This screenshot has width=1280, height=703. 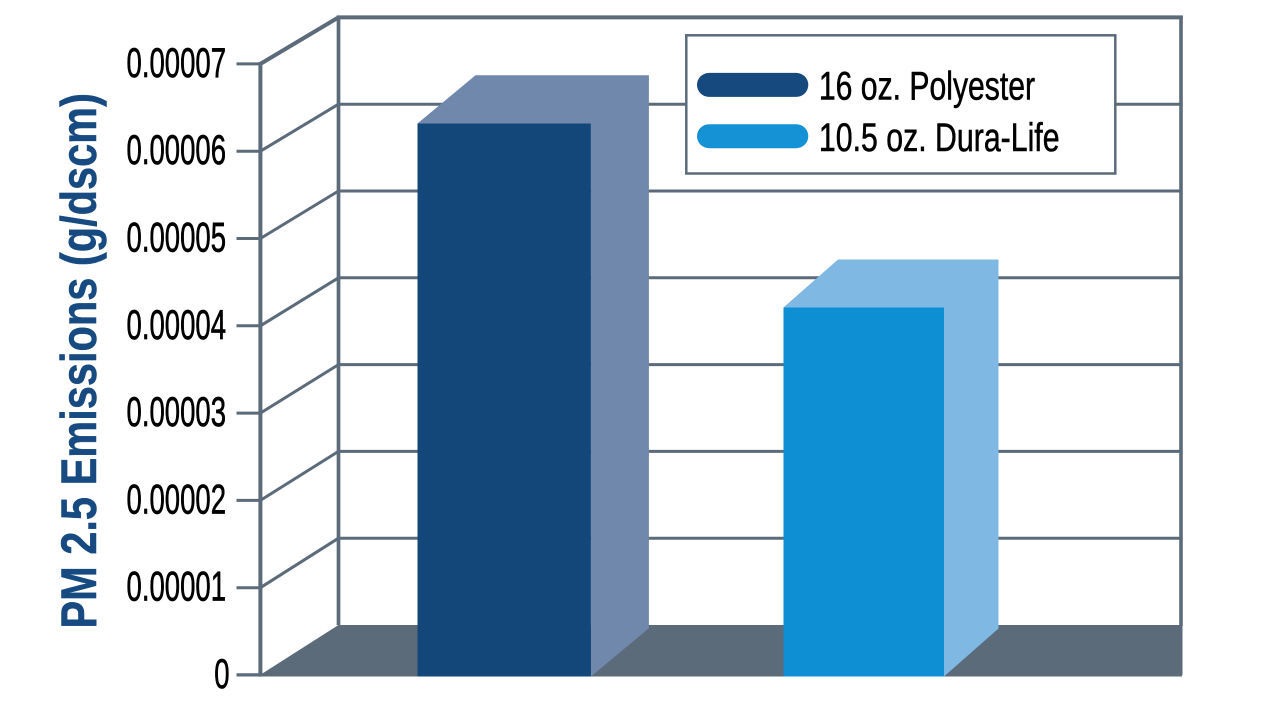 What do you see at coordinates (78, 361) in the screenshot?
I see `svg-text: PM 2.5 Emissions (g/dscm)` at bounding box center [78, 361].